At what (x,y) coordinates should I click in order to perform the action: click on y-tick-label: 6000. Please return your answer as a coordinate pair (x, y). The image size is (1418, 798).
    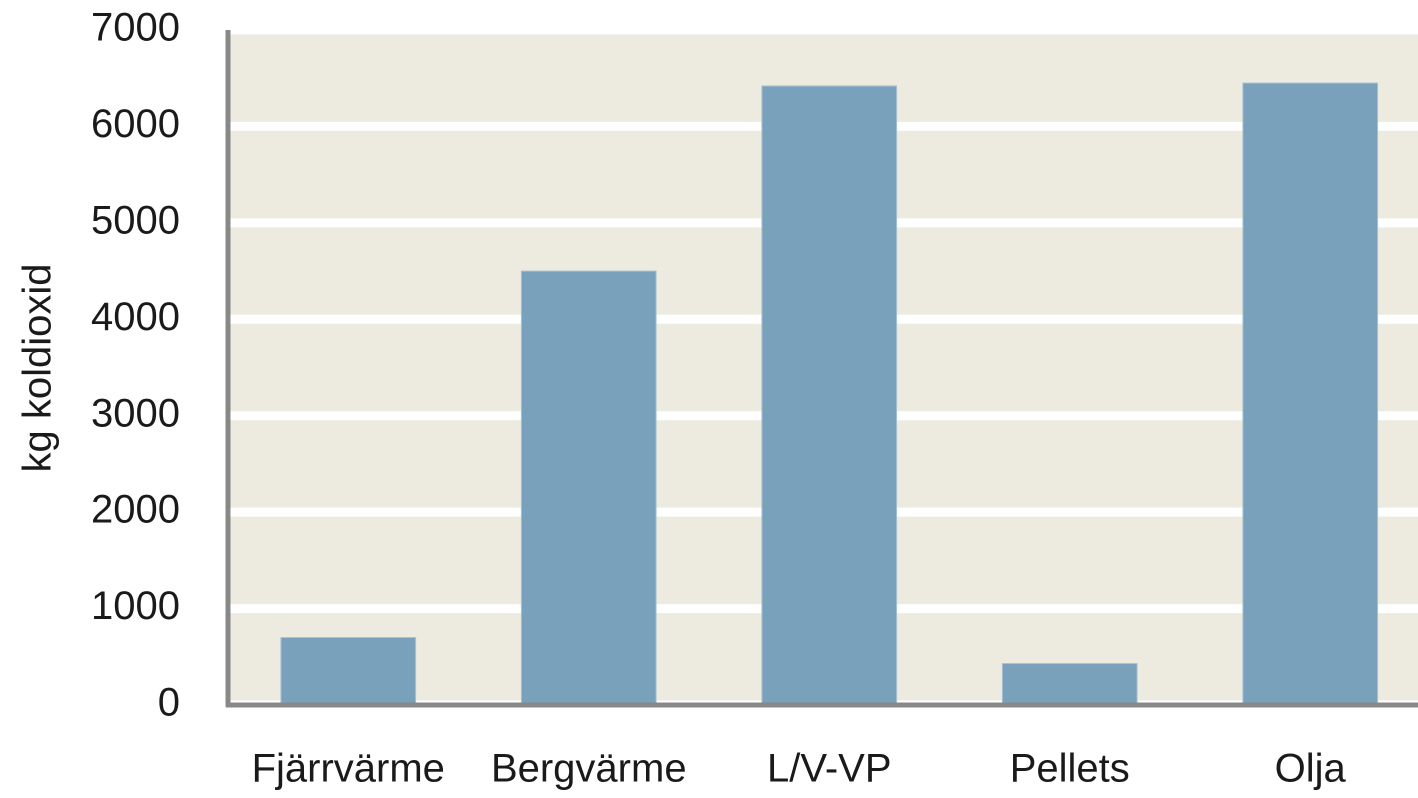
    Looking at the image, I should click on (135, 124).